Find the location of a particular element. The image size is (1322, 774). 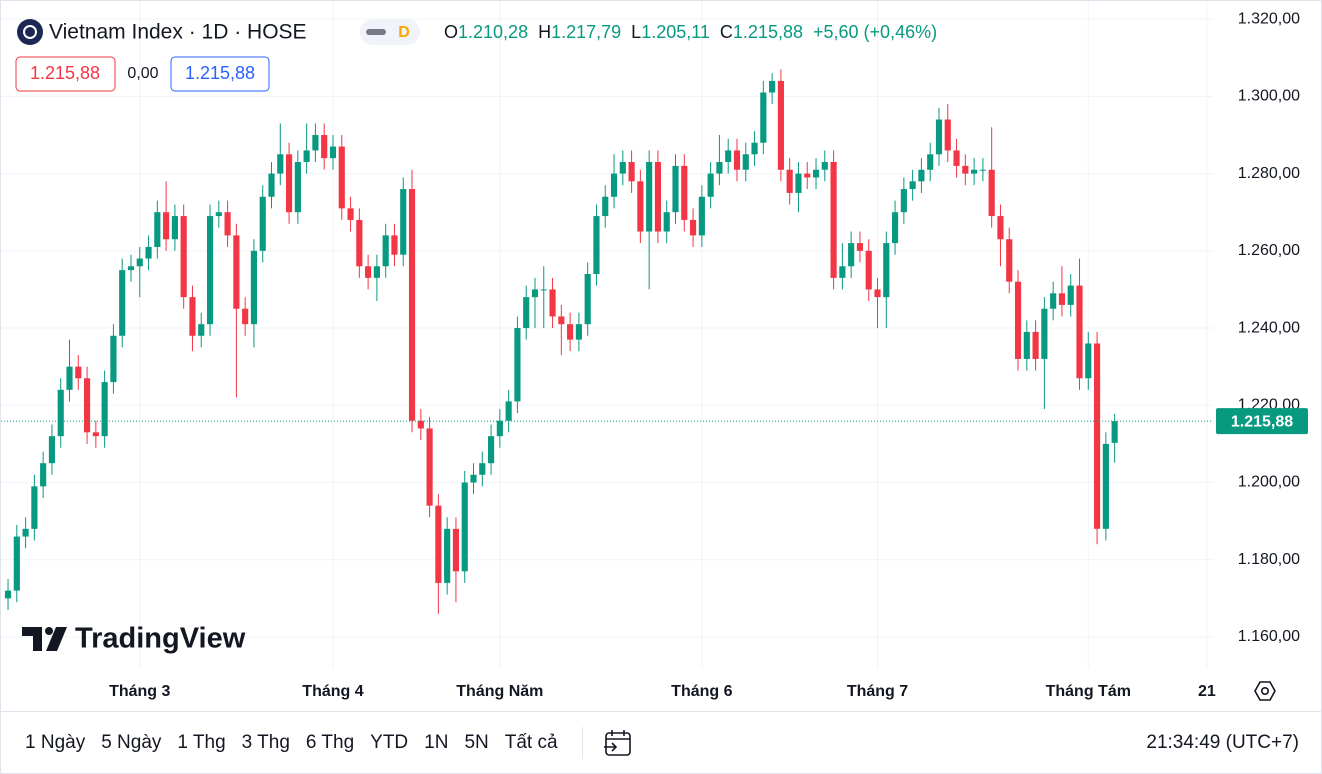

y-tick-label: 1.240,00 is located at coordinates (1269, 327).